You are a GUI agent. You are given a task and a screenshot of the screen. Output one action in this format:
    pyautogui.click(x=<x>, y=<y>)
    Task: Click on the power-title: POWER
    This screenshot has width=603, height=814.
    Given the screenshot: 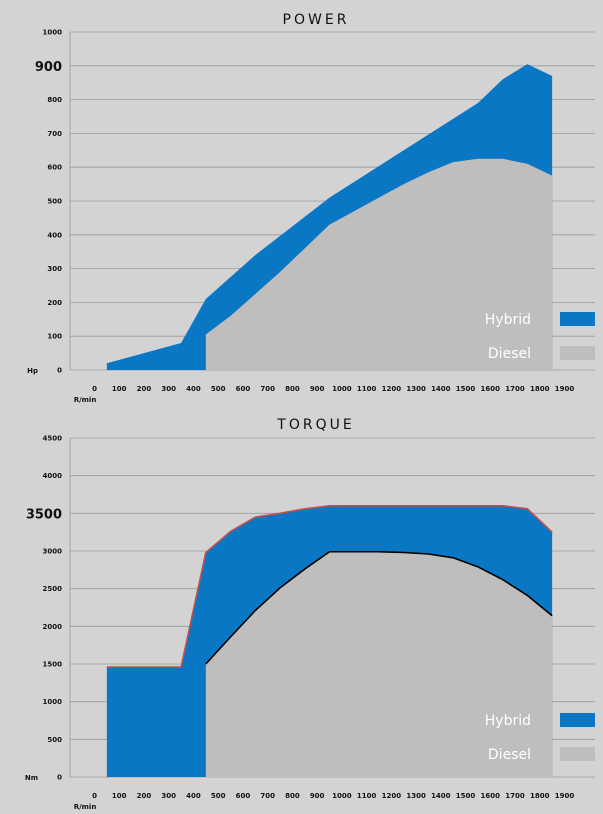 What is the action you would take?
    pyautogui.click(x=316, y=20)
    